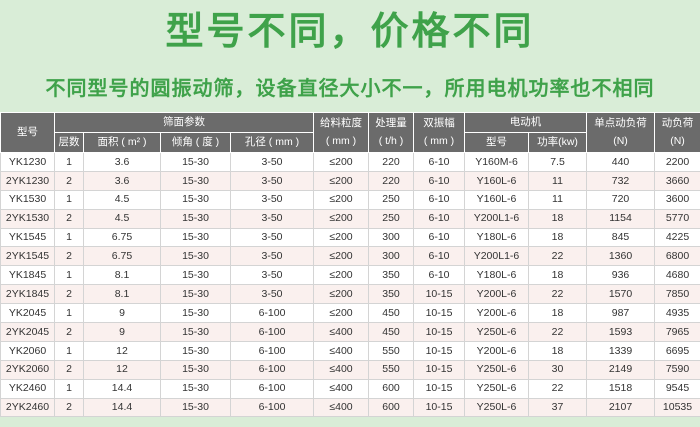  What do you see at coordinates (677, 313) in the screenshot?
I see `table-cell: 4935` at bounding box center [677, 313].